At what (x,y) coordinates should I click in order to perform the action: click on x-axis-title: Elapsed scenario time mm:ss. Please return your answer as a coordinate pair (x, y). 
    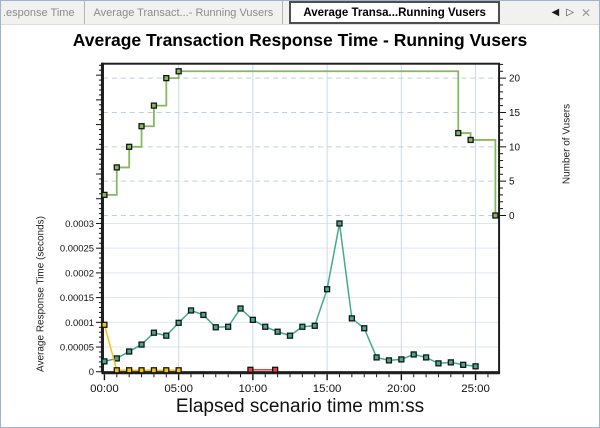
    Looking at the image, I should click on (300, 406).